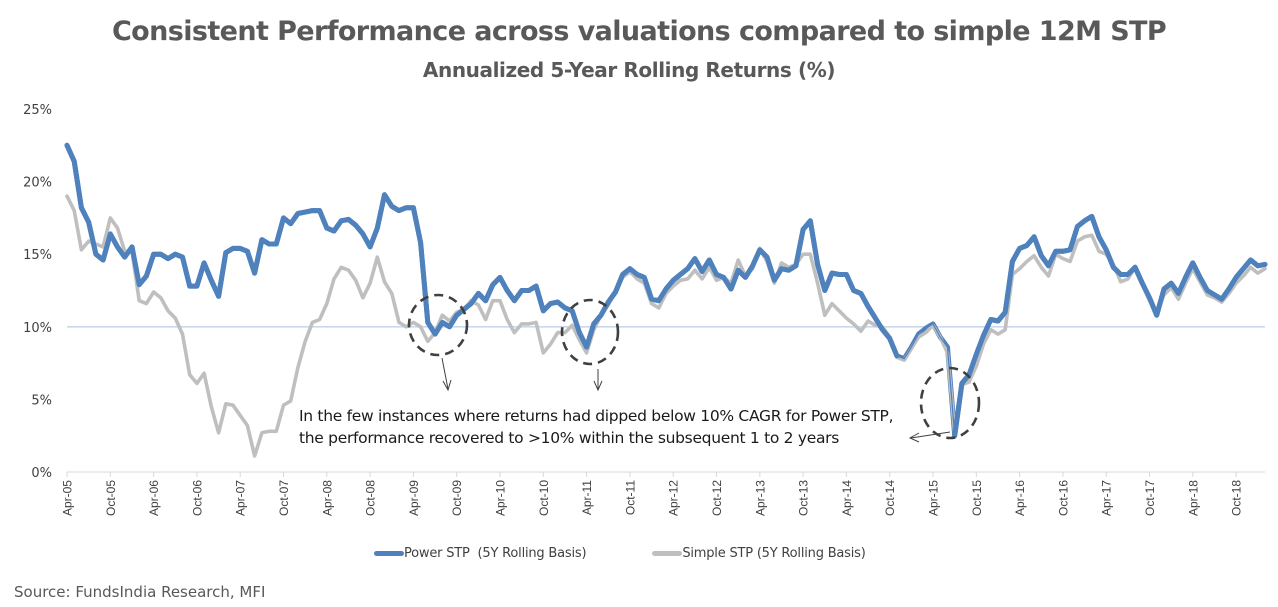 The image size is (1278, 607). What do you see at coordinates (68, 498) in the screenshot?
I see `x-tick-label: Apr-05` at bounding box center [68, 498].